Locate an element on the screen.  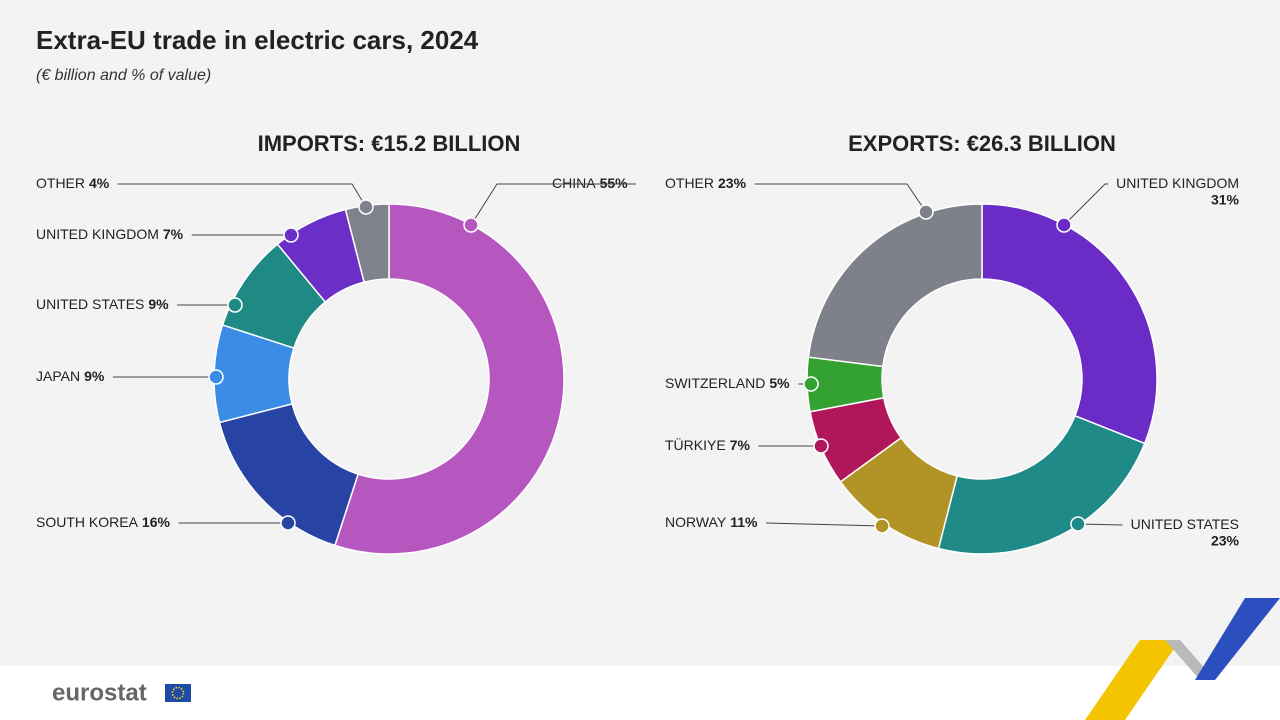
value-label: 16% is located at coordinates (156, 522).